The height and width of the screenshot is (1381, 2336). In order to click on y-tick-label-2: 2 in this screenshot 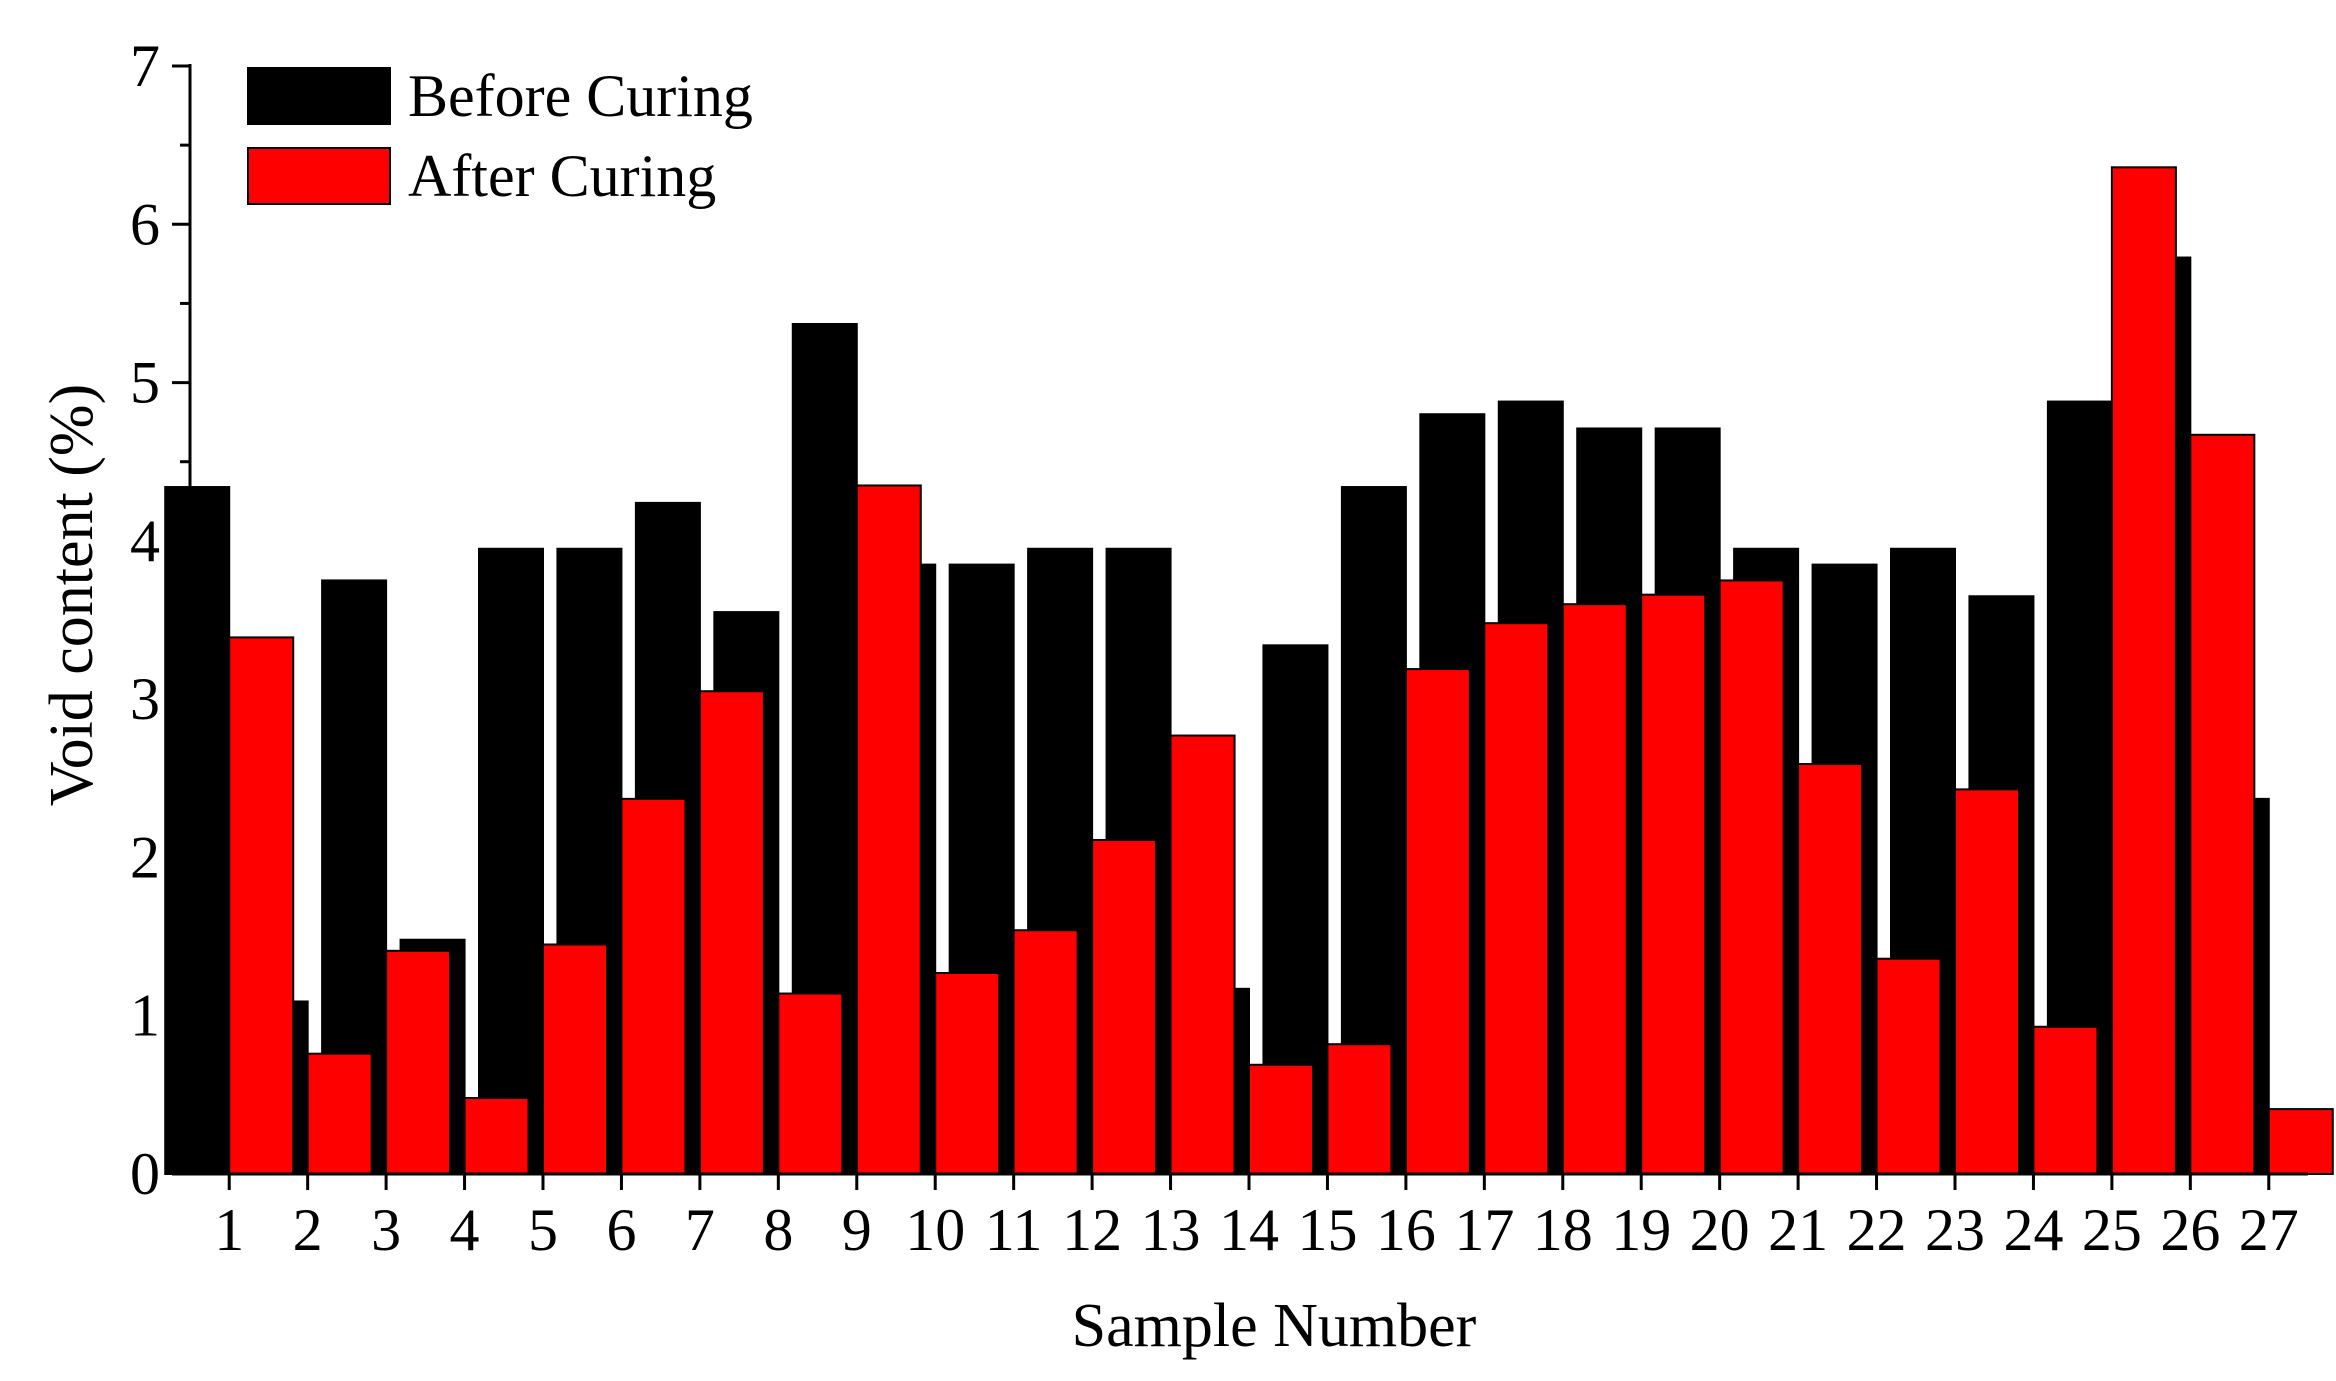, I will do `click(145, 857)`.